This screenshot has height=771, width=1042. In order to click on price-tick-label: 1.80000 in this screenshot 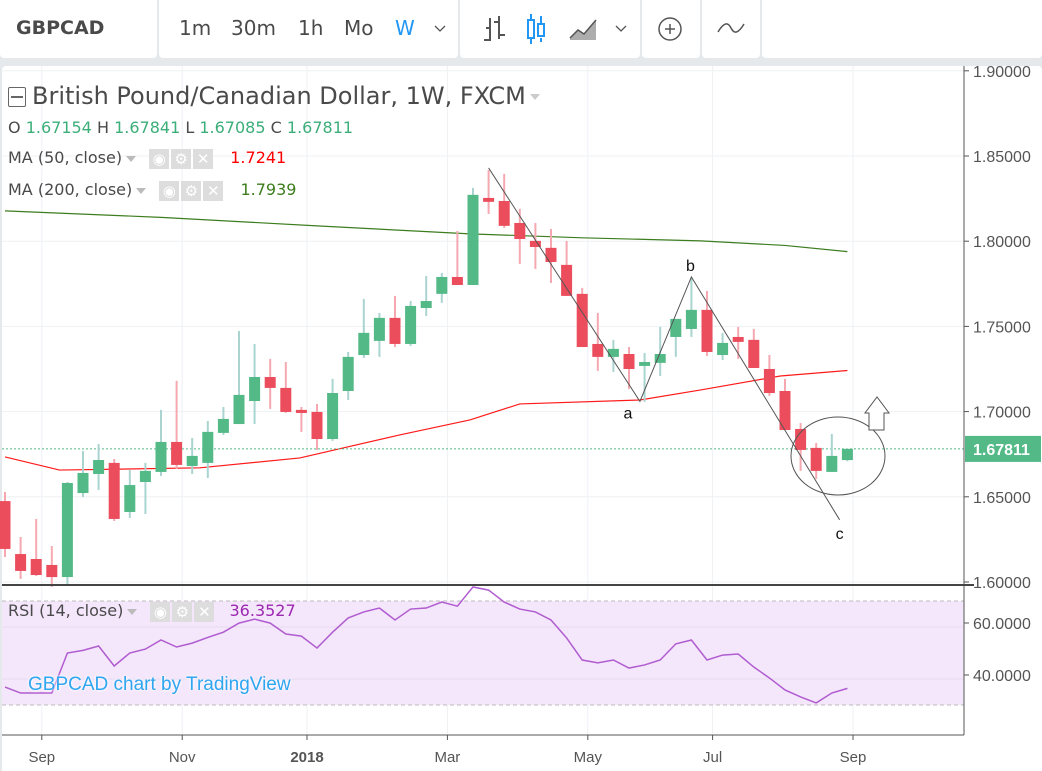, I will do `click(1002, 242)`.